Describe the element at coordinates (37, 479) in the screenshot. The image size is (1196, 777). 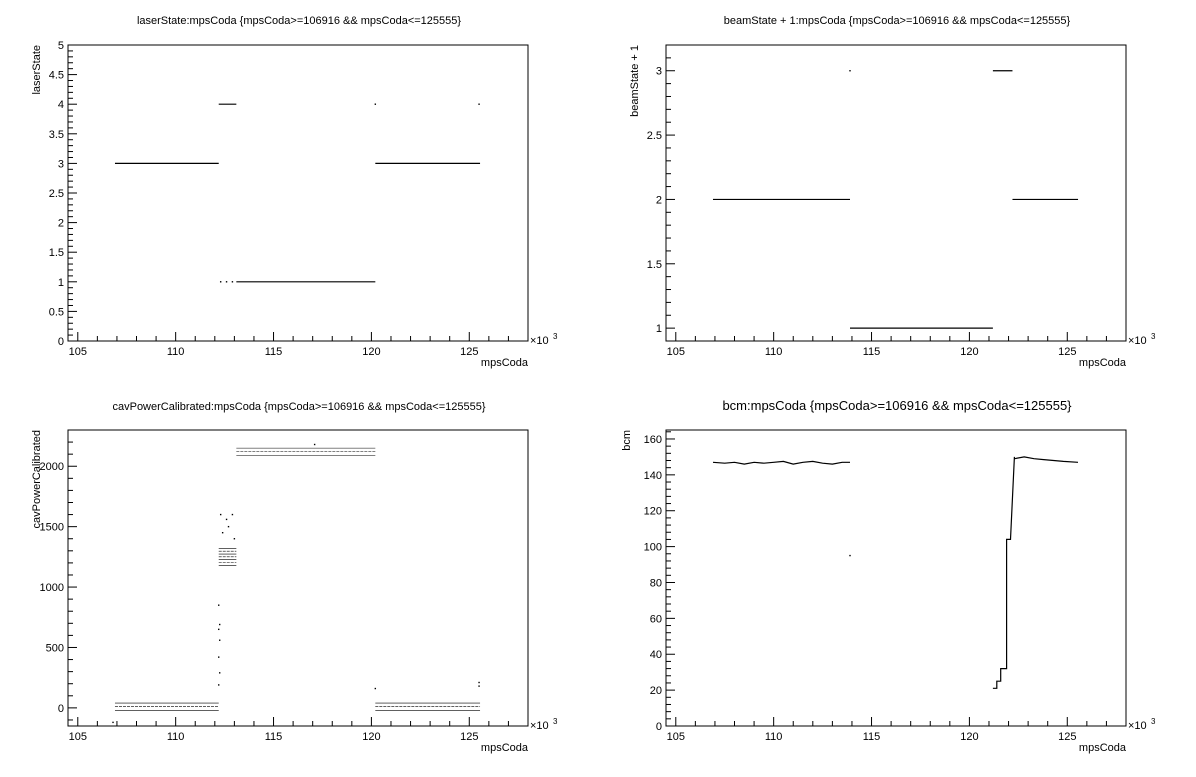
I see `y-axis-label: cavPowerCalibrated` at that location.